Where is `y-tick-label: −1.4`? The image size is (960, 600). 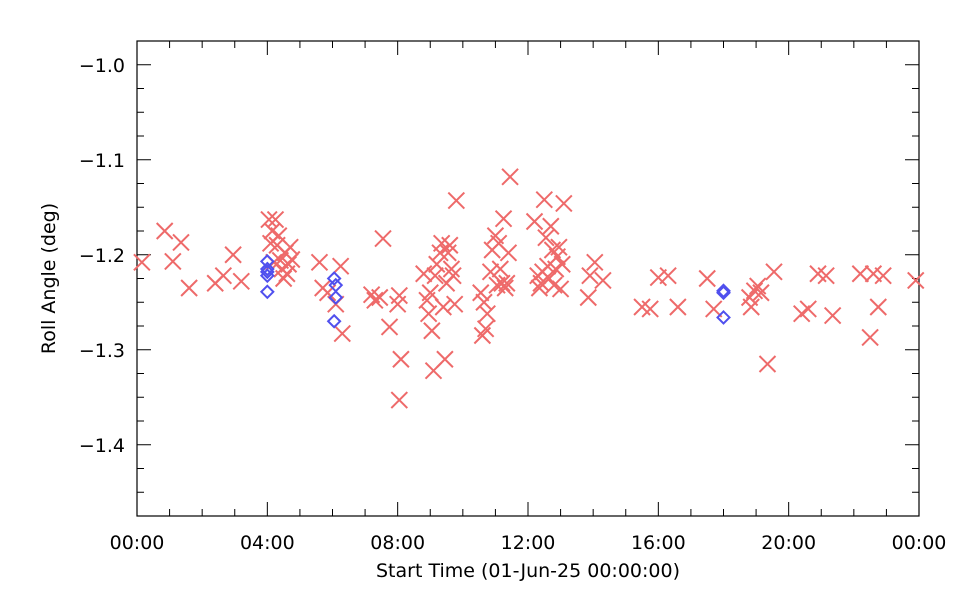 y-tick-label: −1.4 is located at coordinates (102, 446).